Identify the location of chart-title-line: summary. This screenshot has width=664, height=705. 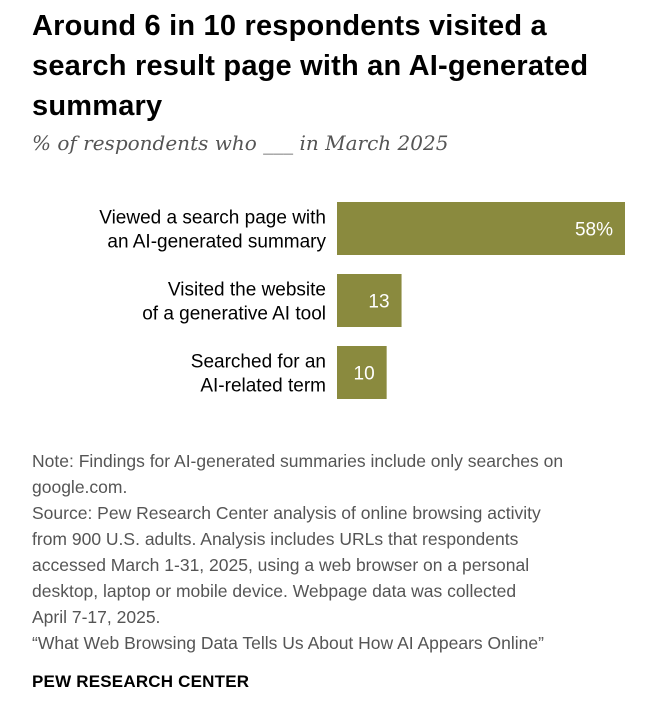
(97, 106).